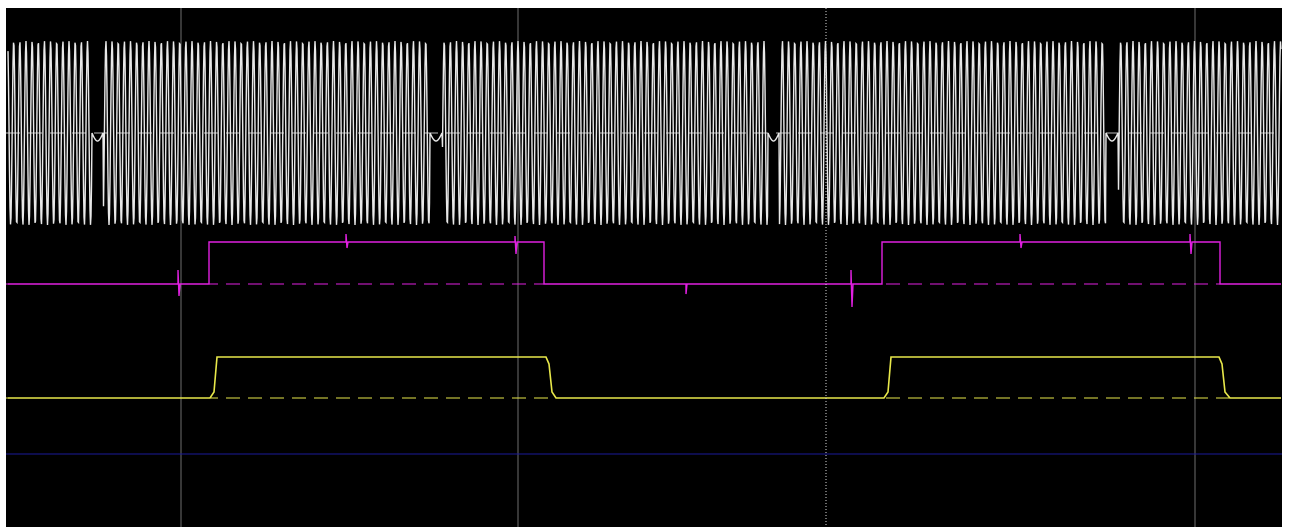 This screenshot has height=527, width=1295. What do you see at coordinates (644, 377) in the screenshot?
I see `ch3-trace` at bounding box center [644, 377].